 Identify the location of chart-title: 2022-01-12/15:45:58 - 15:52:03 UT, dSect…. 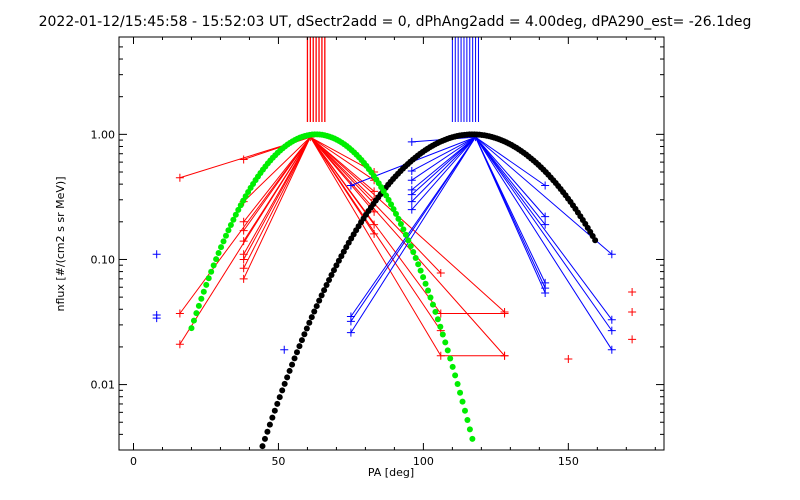
(395, 22).